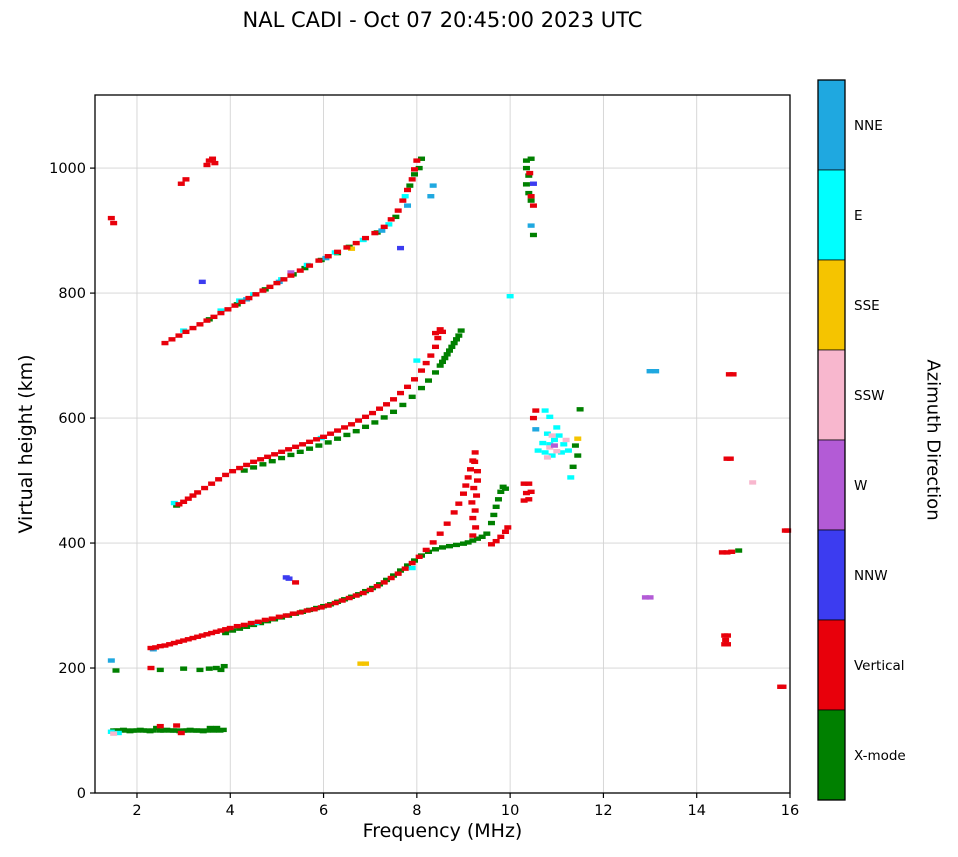  Describe the element at coordinates (72, 294) in the screenshot. I see `y-tick-label: 800` at that location.